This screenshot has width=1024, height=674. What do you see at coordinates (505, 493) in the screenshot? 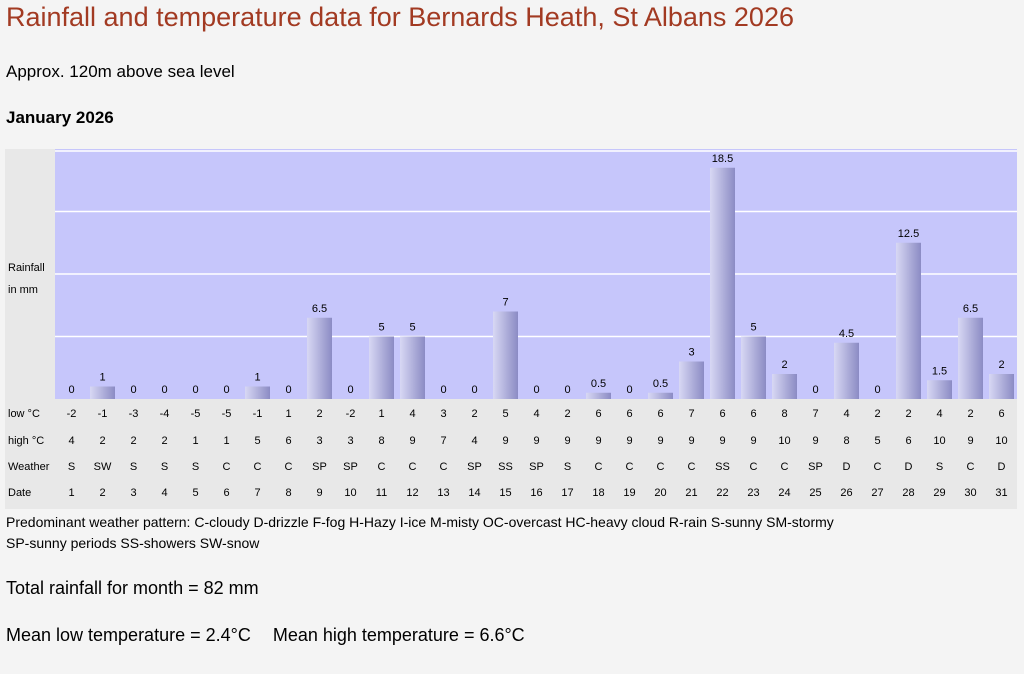
I see `date-cell: 15` at bounding box center [505, 493].